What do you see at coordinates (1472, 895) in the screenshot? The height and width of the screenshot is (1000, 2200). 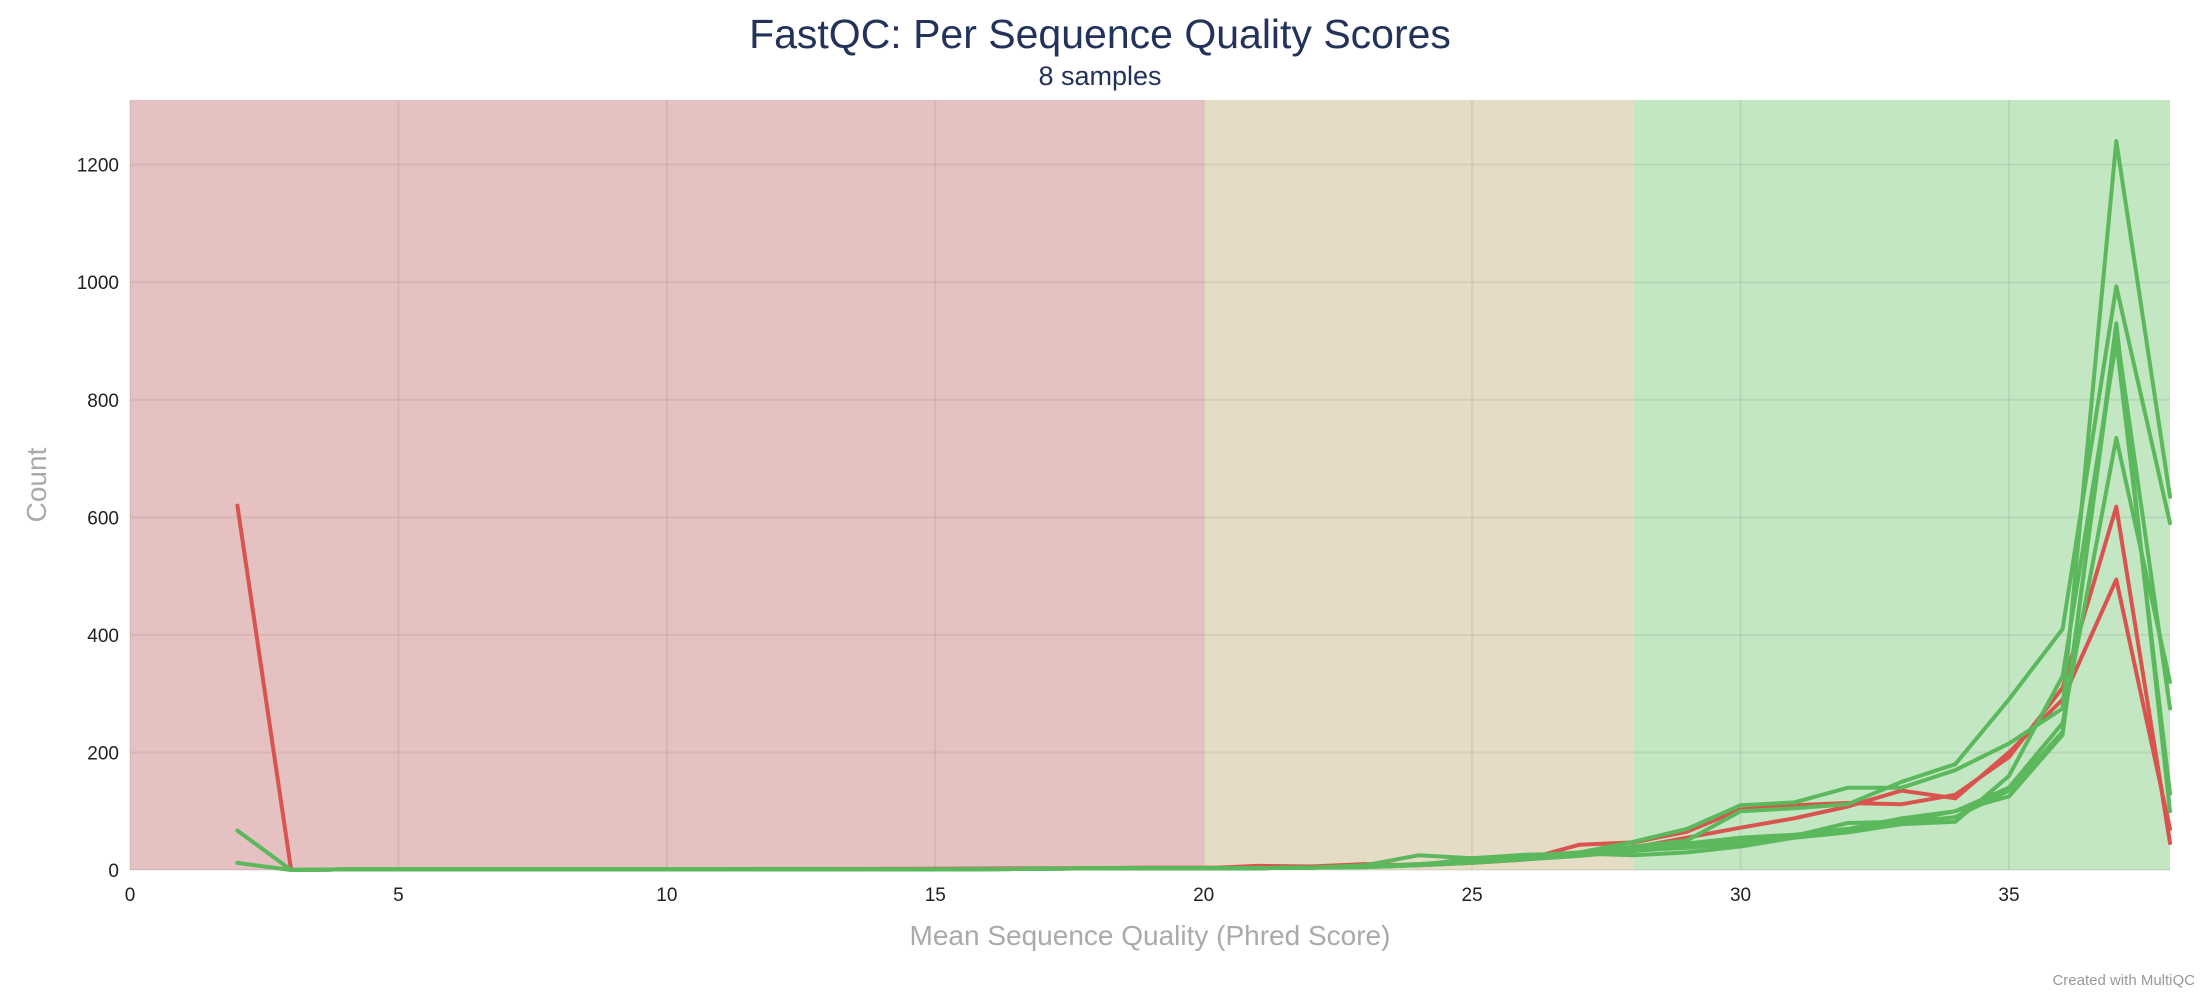 I see `x-tick-label: 25` at bounding box center [1472, 895].